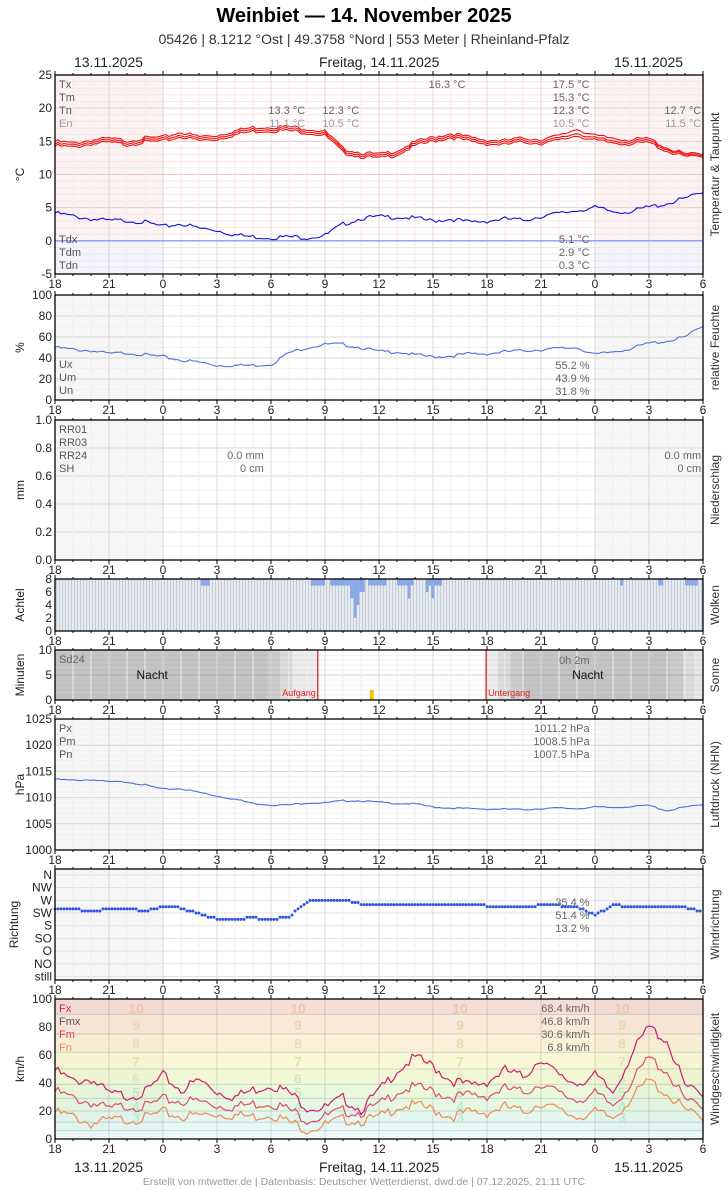 The image size is (728, 1190). Describe the element at coordinates (271, 284) in the screenshot. I see `x-tick-label: 6` at that location.